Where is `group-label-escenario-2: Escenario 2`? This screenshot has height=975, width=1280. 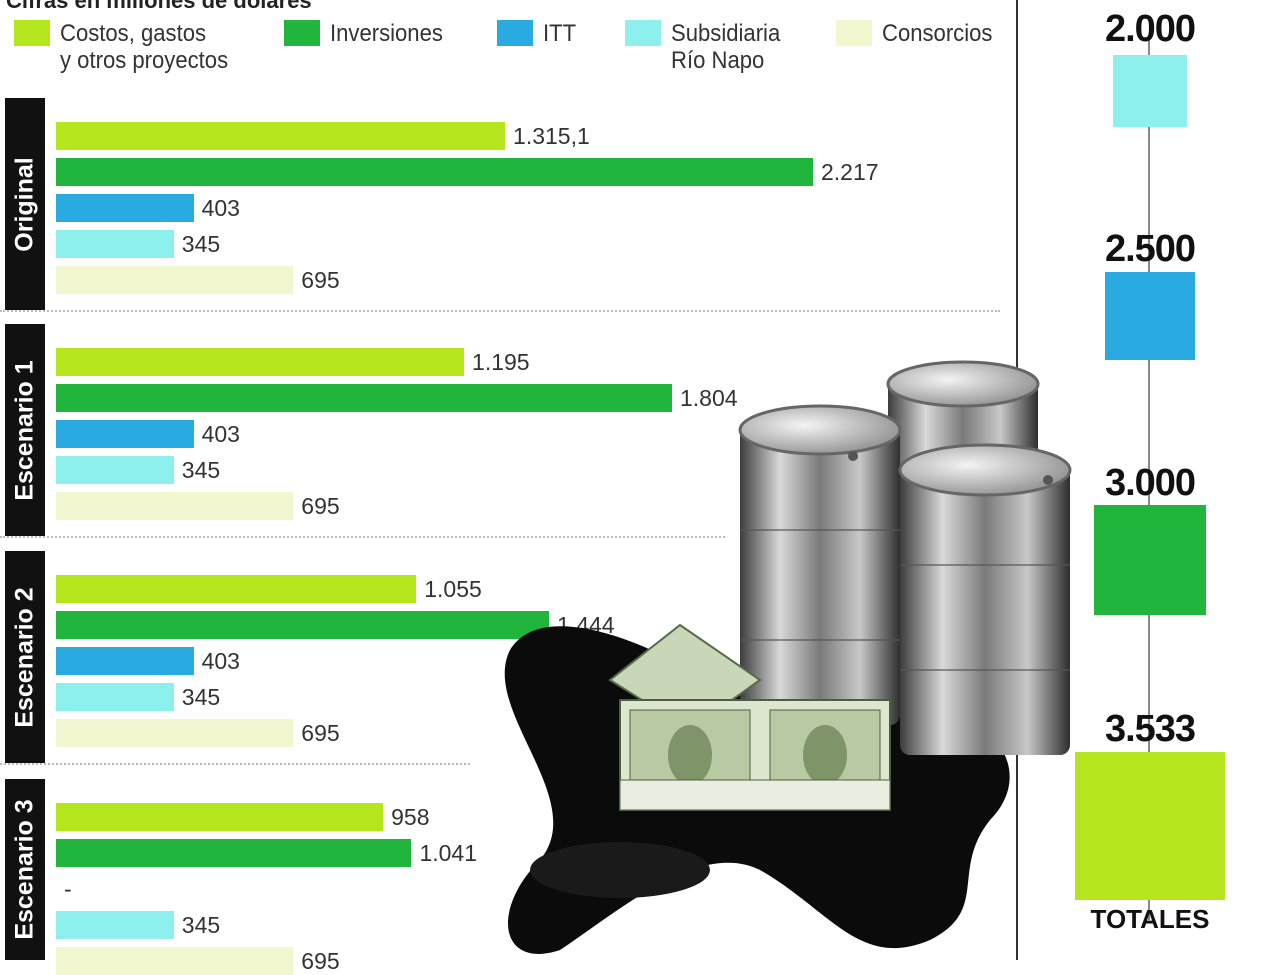
group-label-escenario-2: Escenario 2 is located at coordinates (25, 657).